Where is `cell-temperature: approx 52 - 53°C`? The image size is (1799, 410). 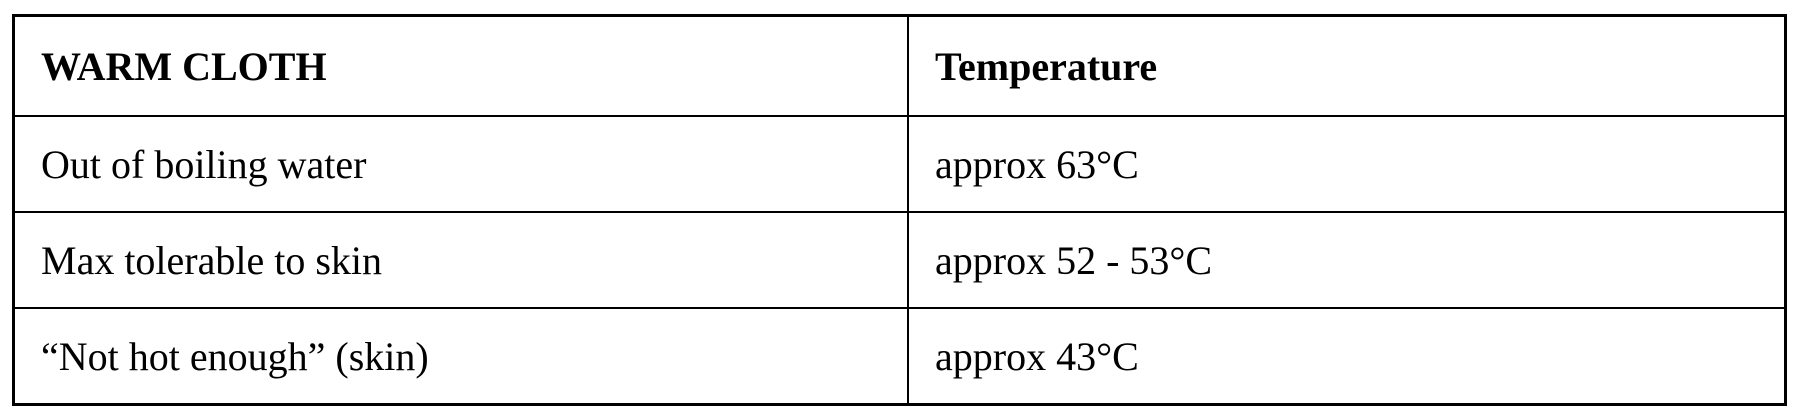 cell-temperature: approx 52 - 53°C is located at coordinates (1347, 260).